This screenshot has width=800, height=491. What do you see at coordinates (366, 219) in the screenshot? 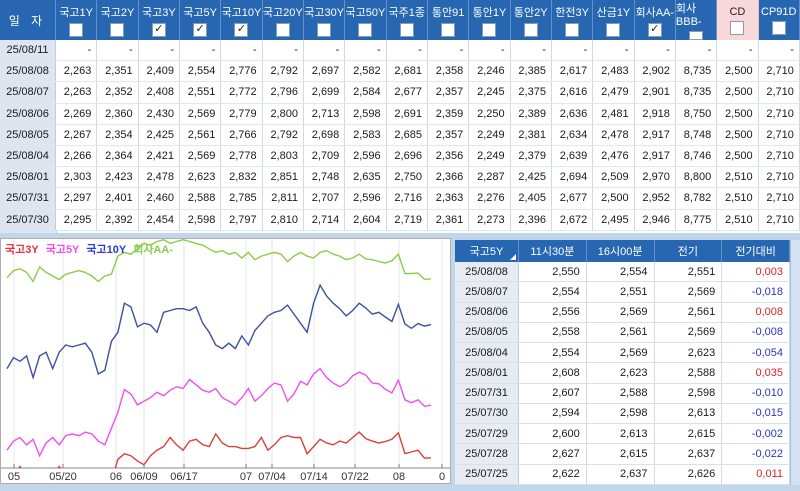
I see `rate-cell: 2,604` at bounding box center [366, 219].